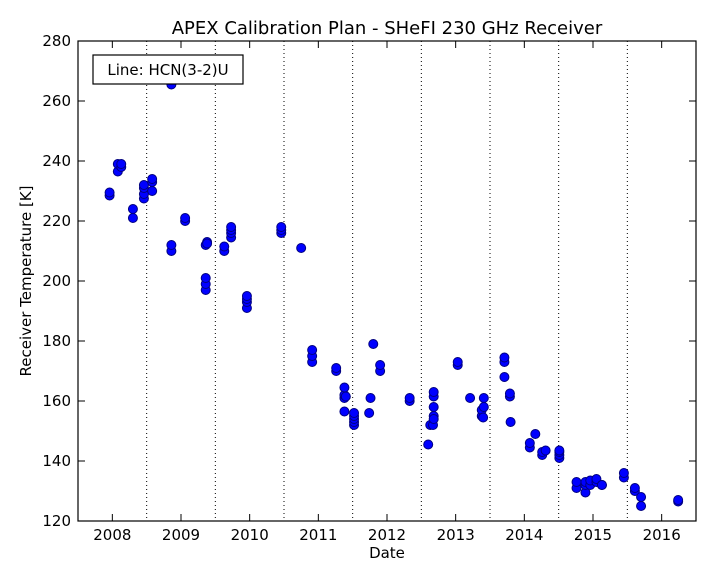  Describe the element at coordinates (181, 535) in the screenshot. I see `x-tick-label-1: 2009` at that location.